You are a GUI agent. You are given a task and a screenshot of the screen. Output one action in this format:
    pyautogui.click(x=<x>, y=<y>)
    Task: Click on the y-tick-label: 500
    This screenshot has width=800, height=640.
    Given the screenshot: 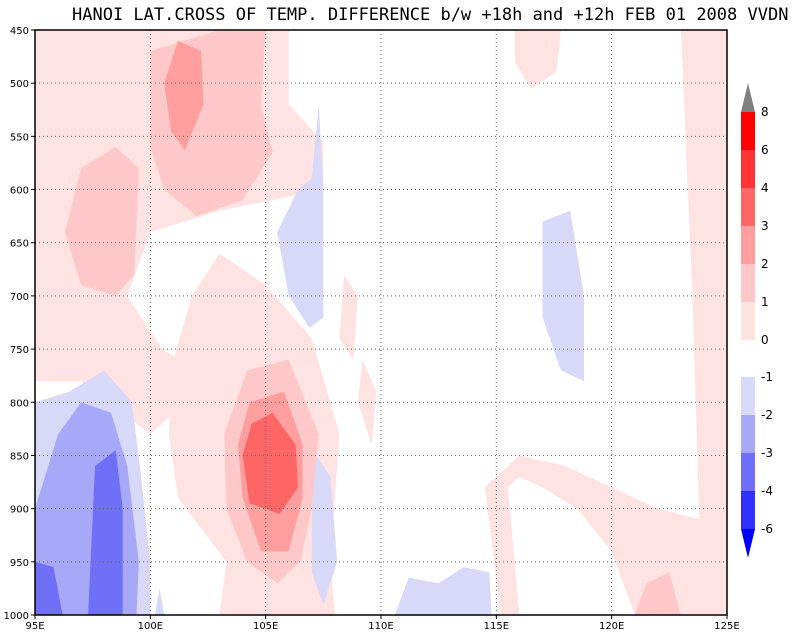 What is the action you would take?
    pyautogui.click(x=19, y=84)
    